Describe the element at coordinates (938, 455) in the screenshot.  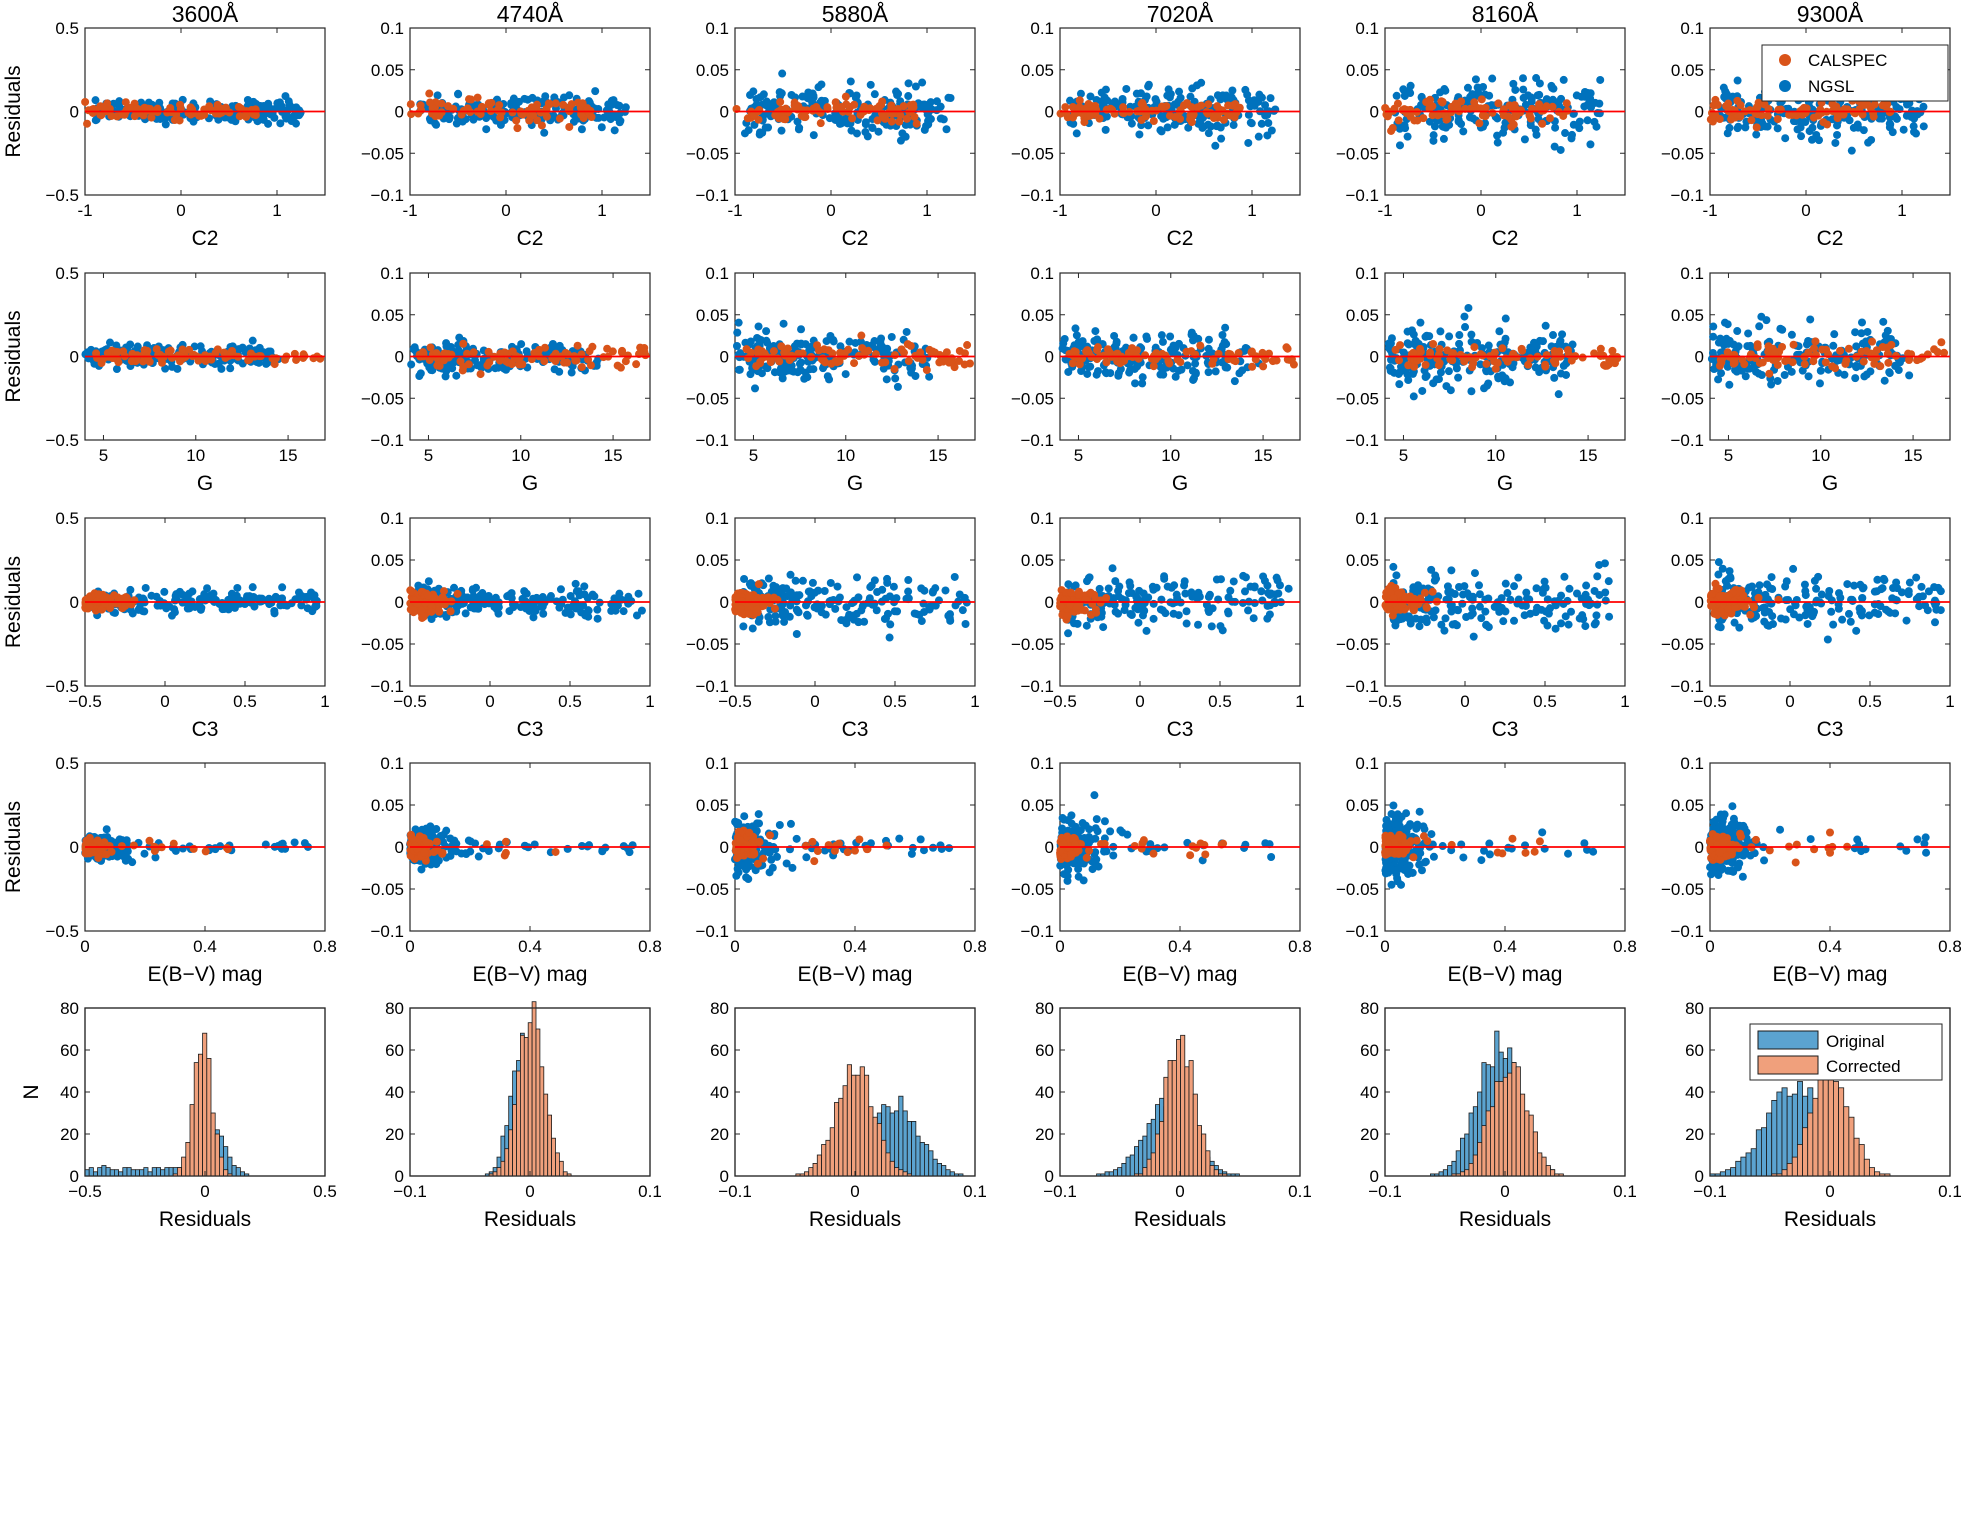
I see `x-tick-label: 15` at that location.